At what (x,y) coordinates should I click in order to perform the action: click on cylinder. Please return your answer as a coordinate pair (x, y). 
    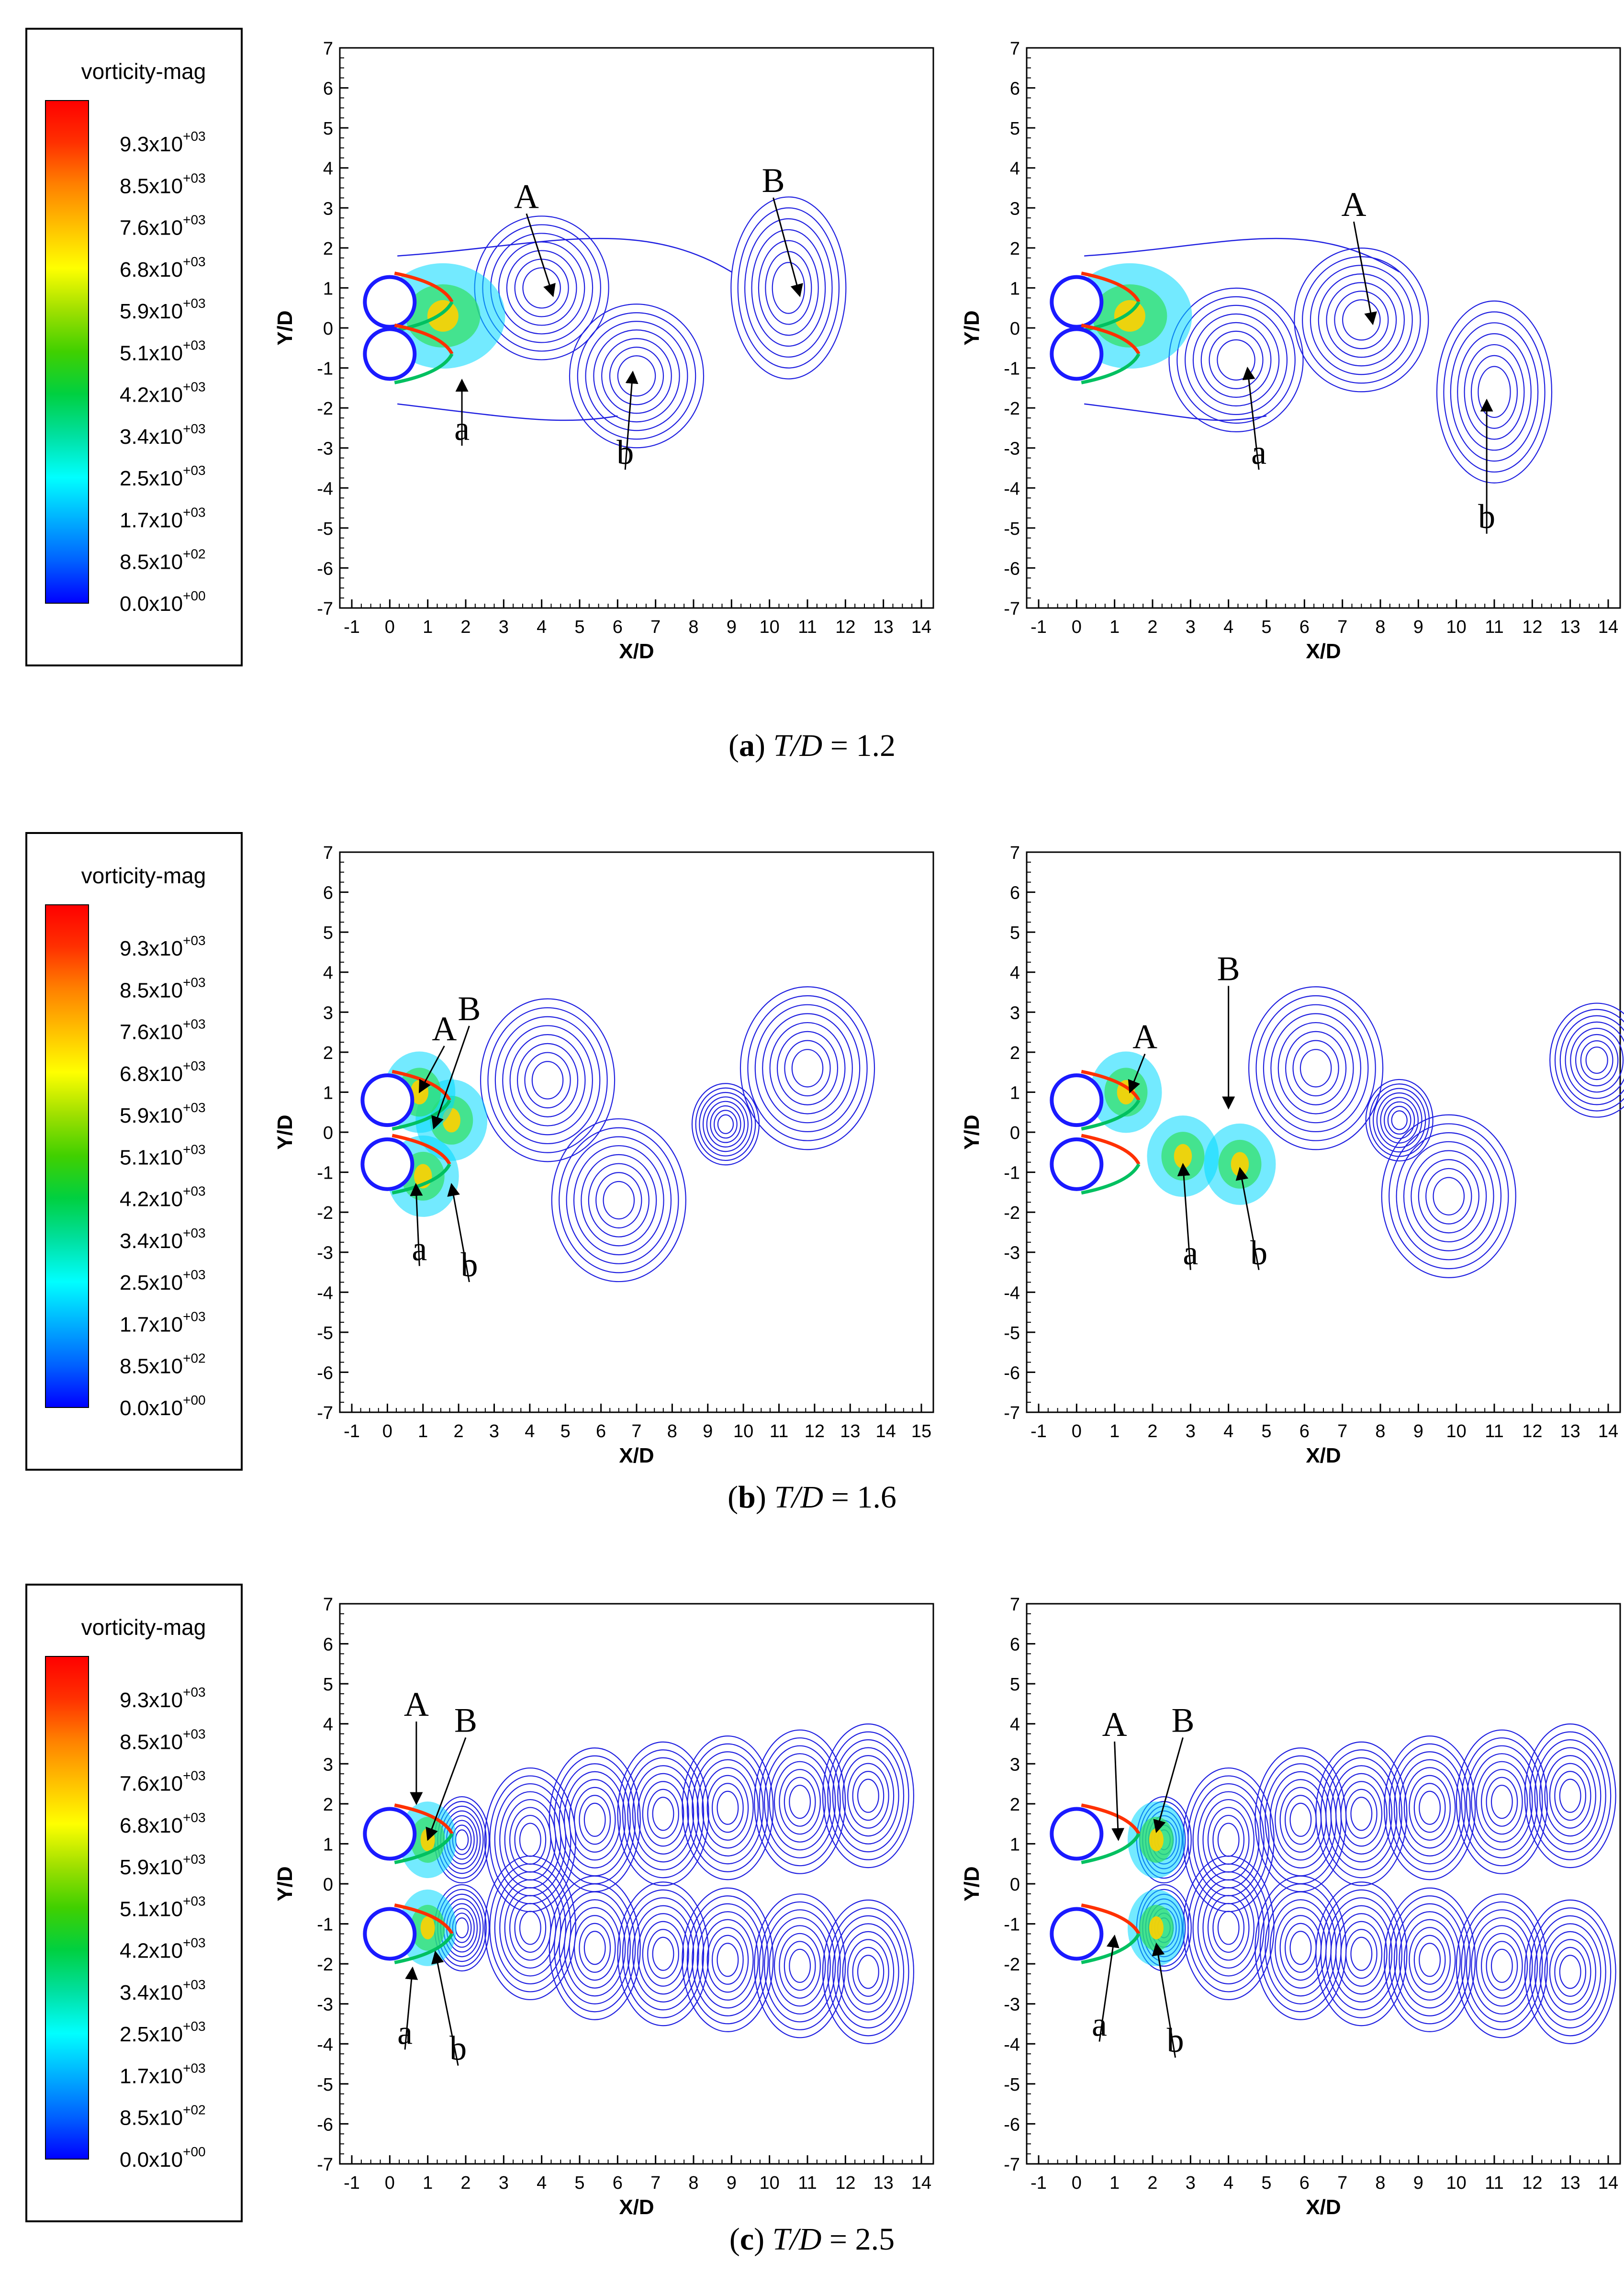
    Looking at the image, I should click on (390, 1934).